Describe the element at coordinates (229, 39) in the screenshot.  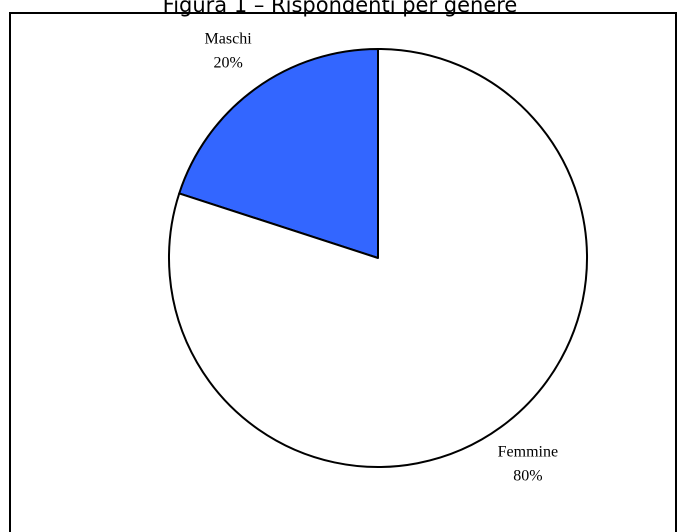
I see `pie-label-maschi: Maschi` at that location.